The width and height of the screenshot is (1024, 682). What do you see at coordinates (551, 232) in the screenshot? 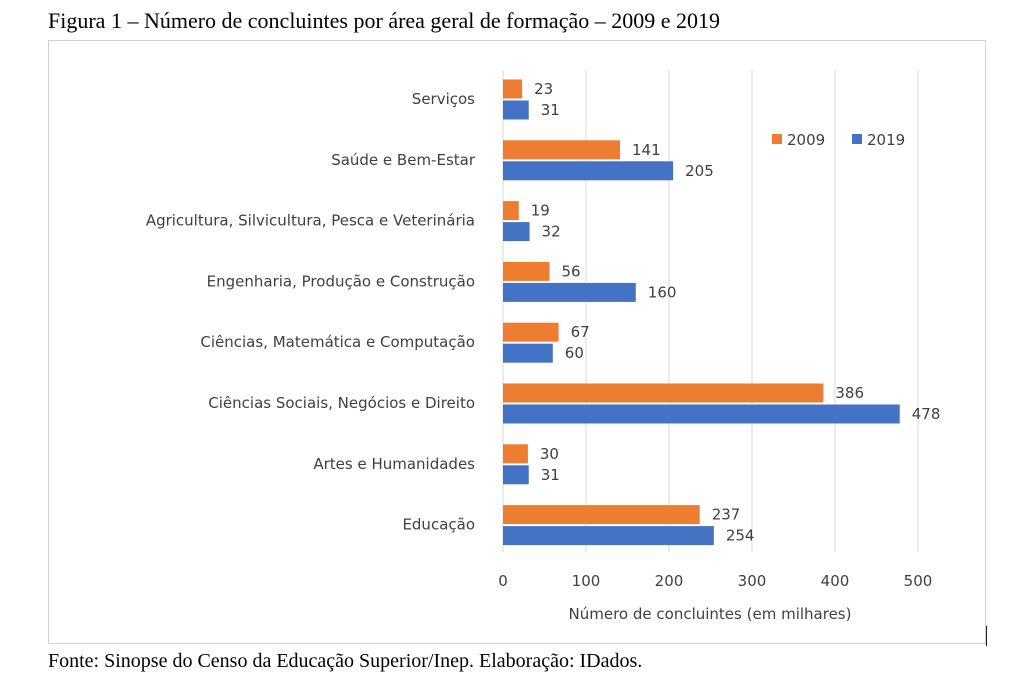
I see `data-label: 32` at bounding box center [551, 232].